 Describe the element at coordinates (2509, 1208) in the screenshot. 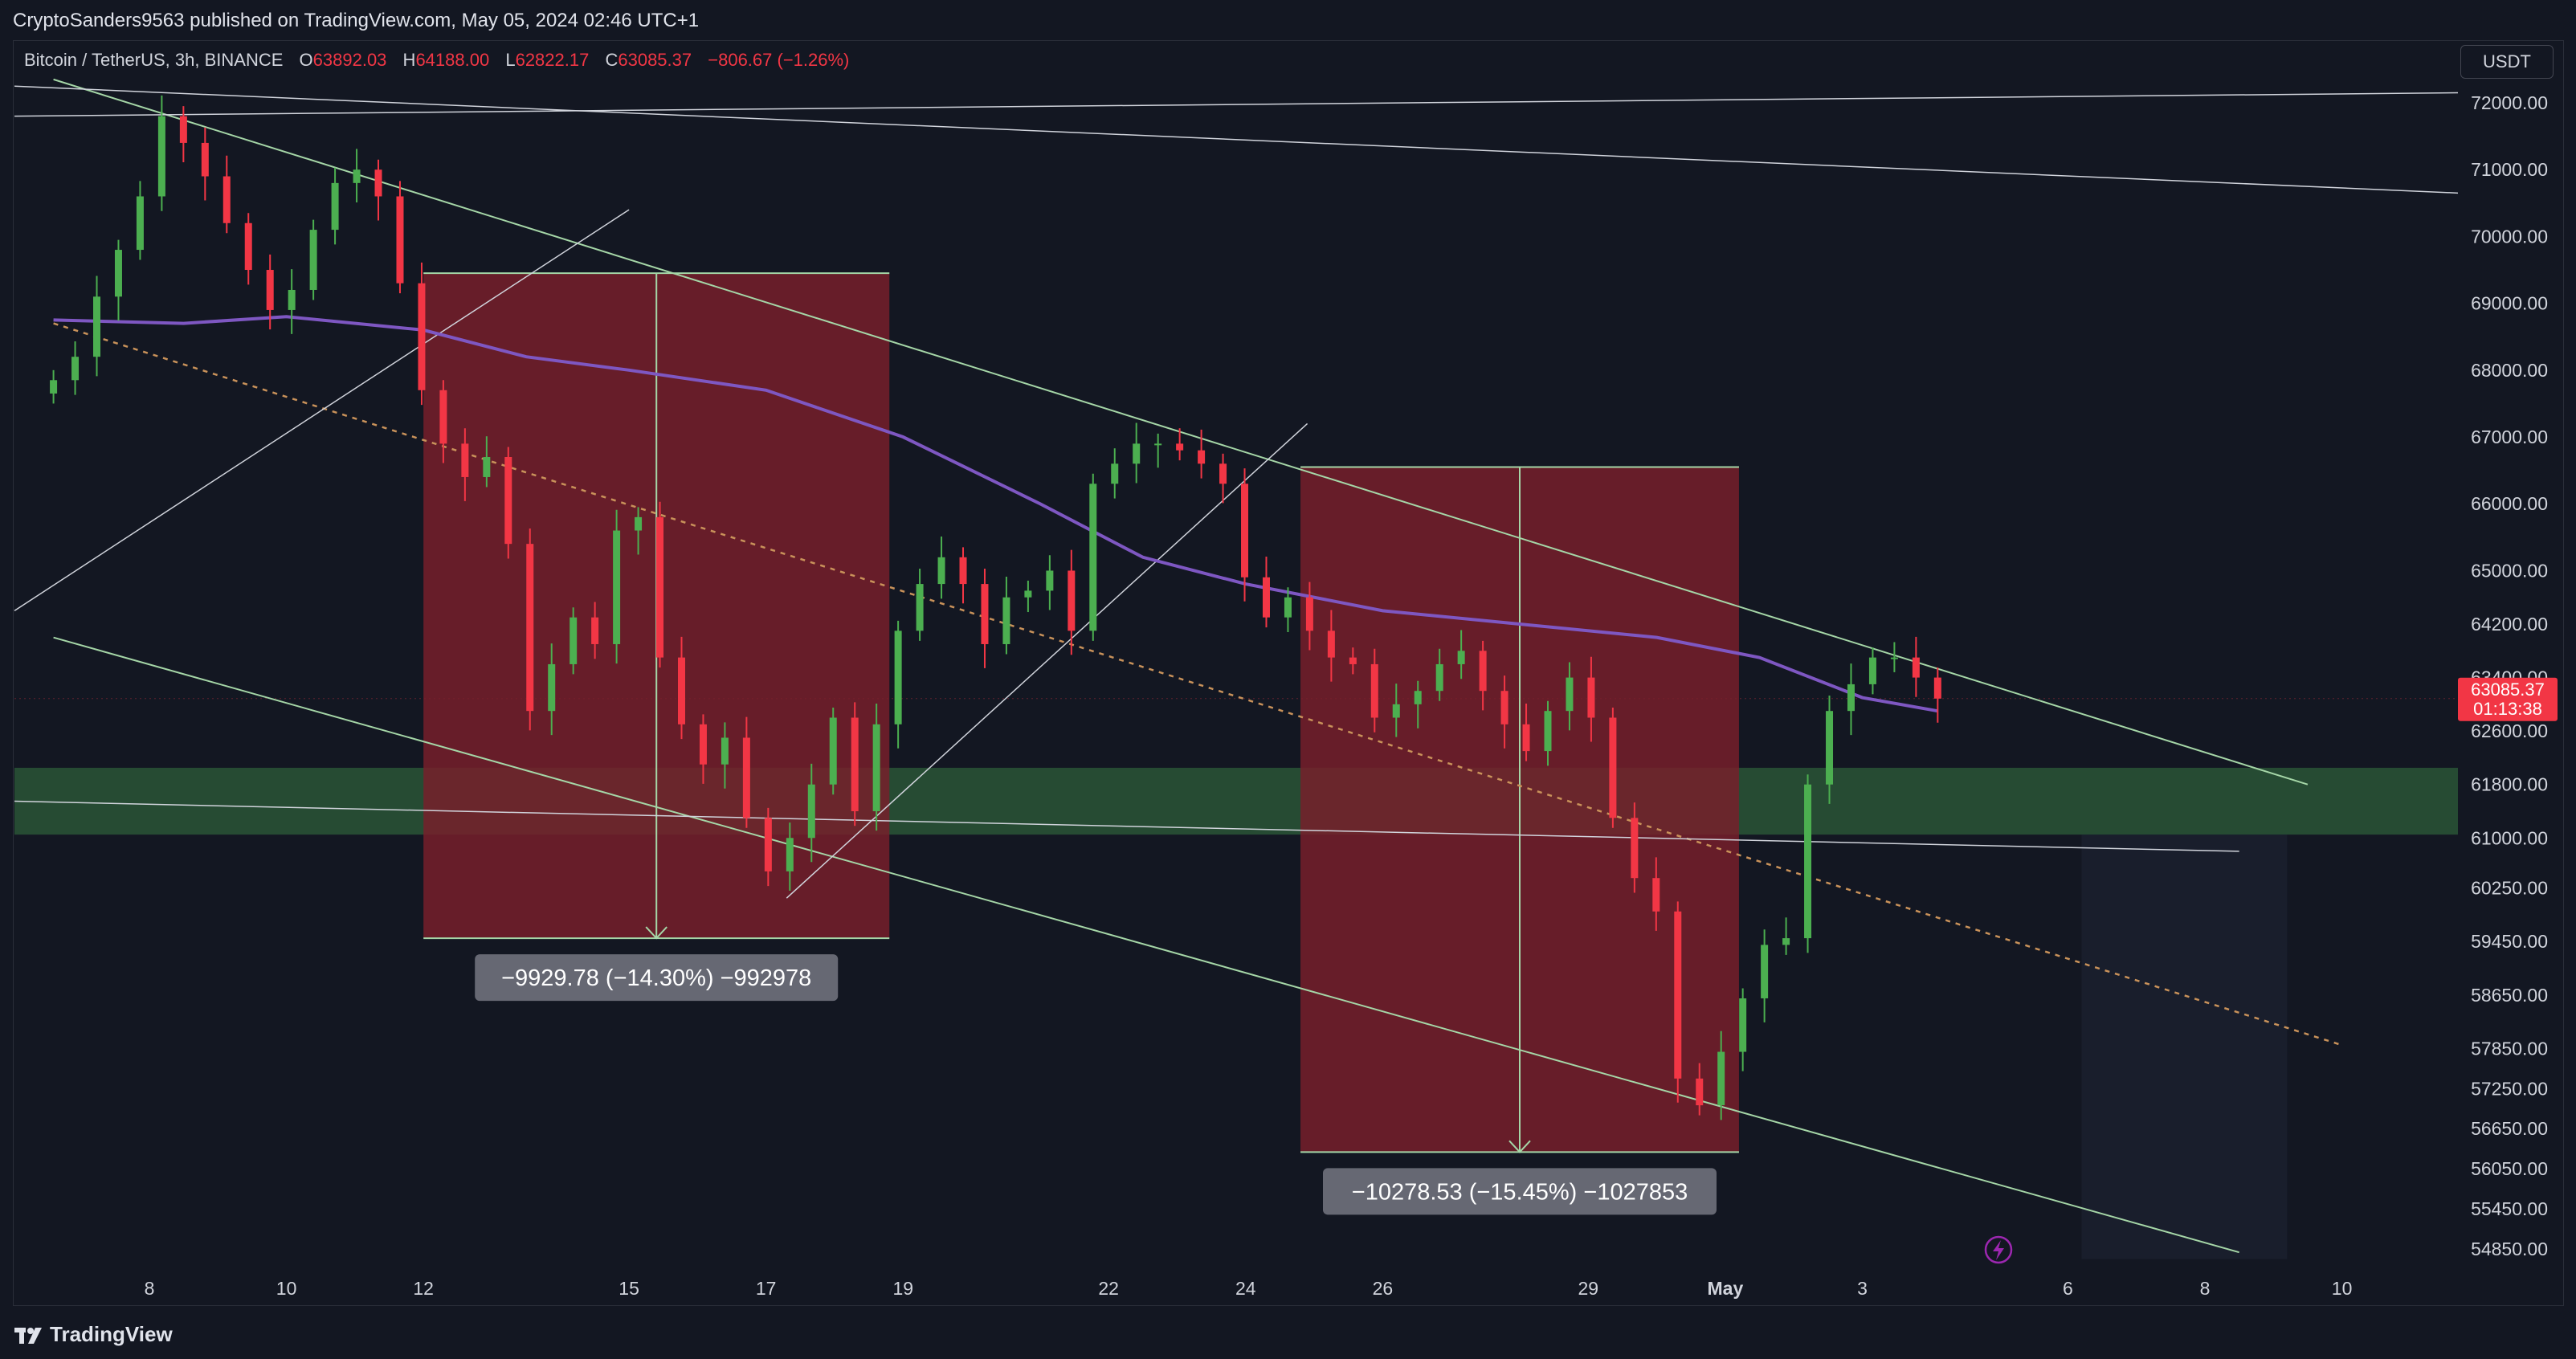

I see `price-tick-label: 55450.00` at that location.